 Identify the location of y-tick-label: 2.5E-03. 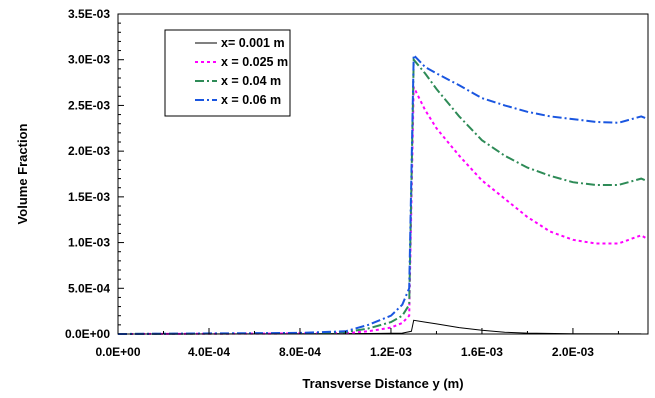
(89, 105).